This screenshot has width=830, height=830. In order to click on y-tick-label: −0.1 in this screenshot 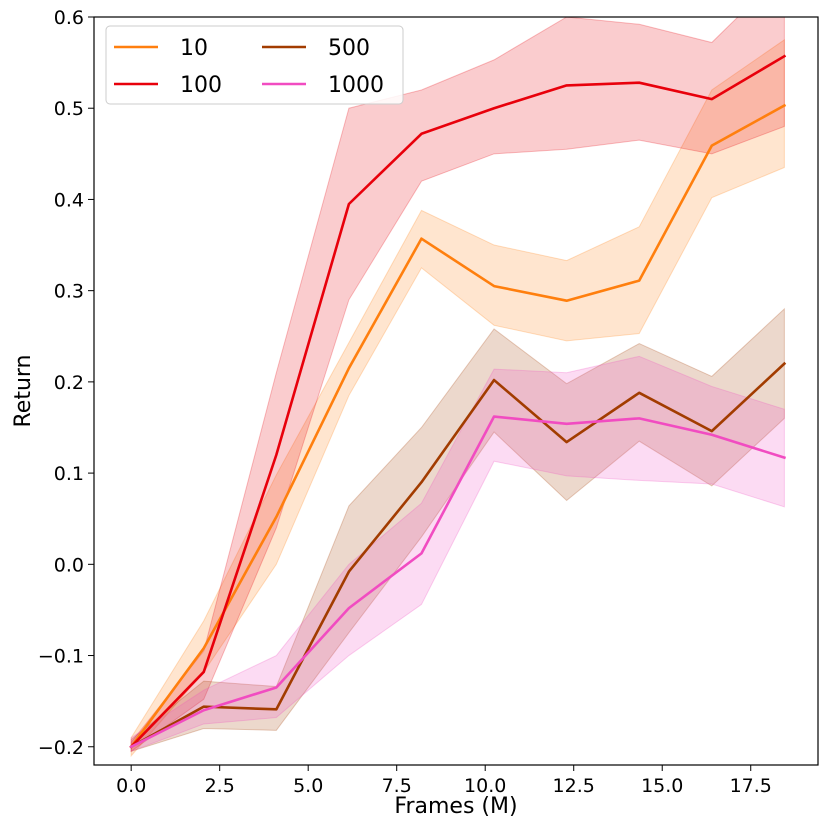, I will do `click(61, 657)`.